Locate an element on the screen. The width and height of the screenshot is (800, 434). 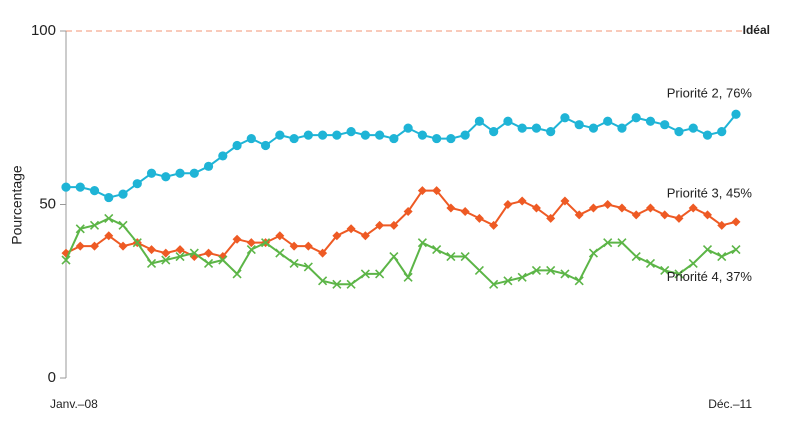
reference-label: Idéal is located at coordinates (756, 30).